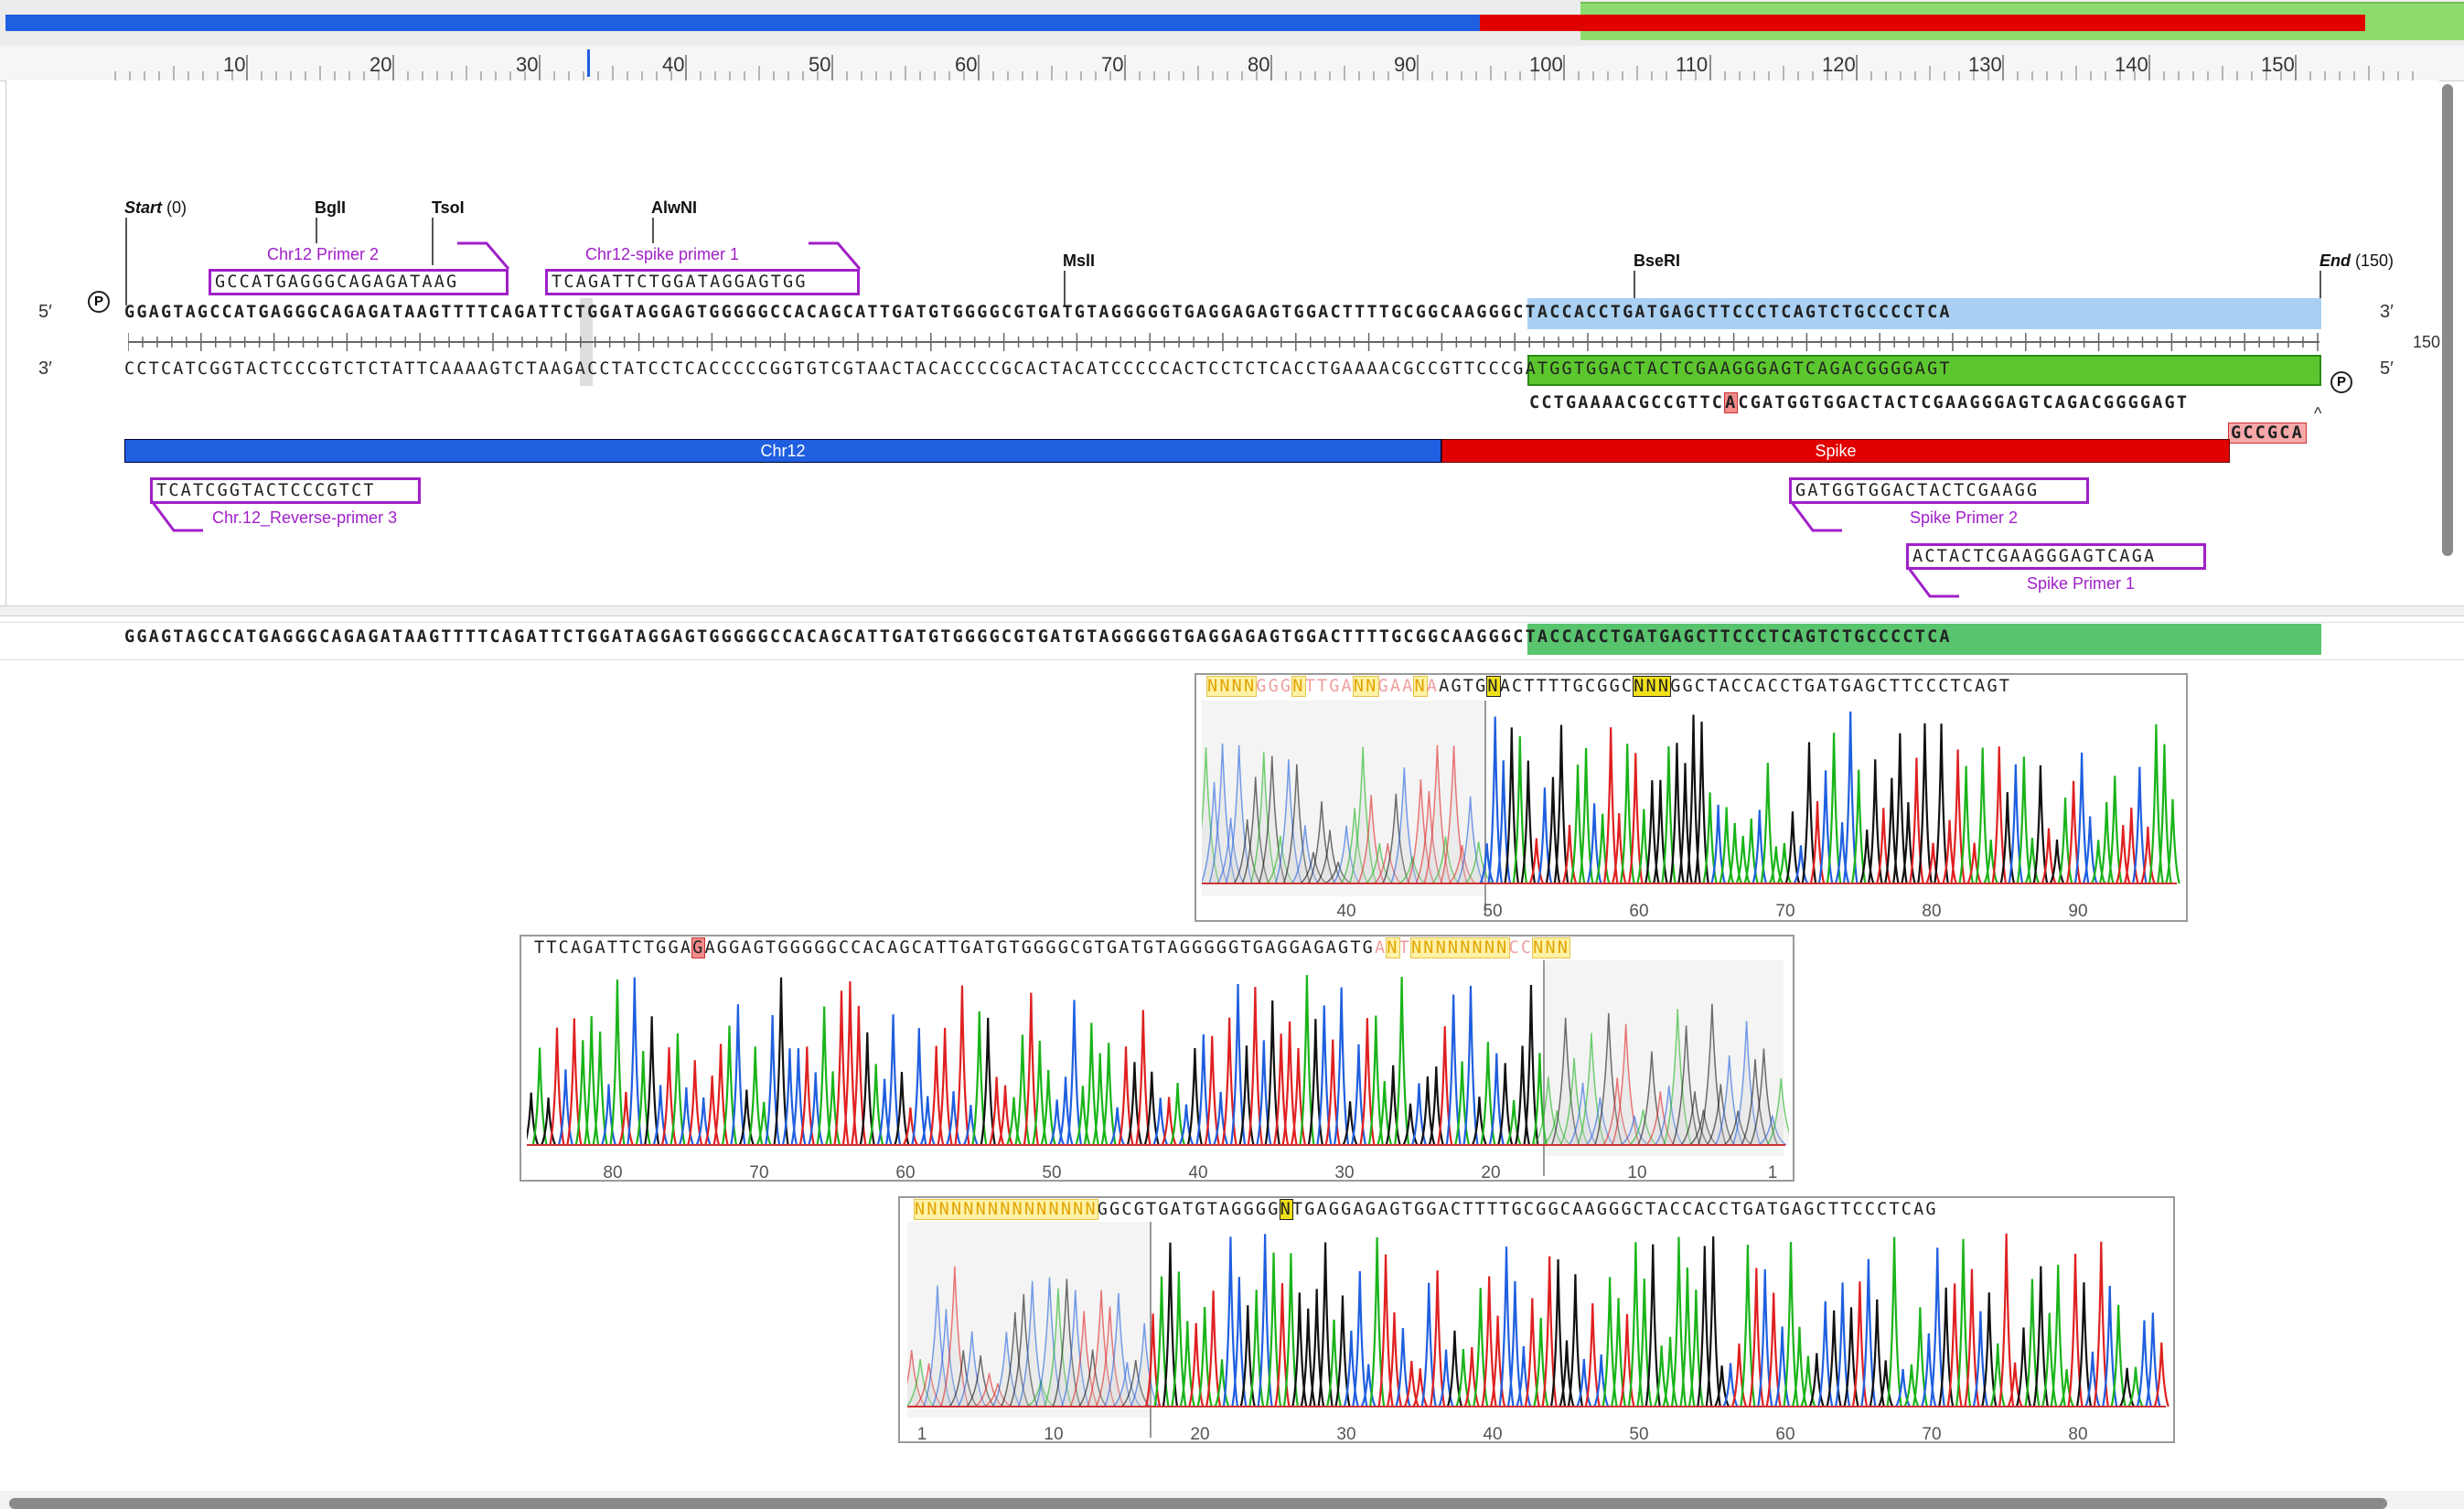 The width and height of the screenshot is (2464, 1509). Describe the element at coordinates (2341, 382) in the screenshot. I see `phospho-right-icon: P` at that location.